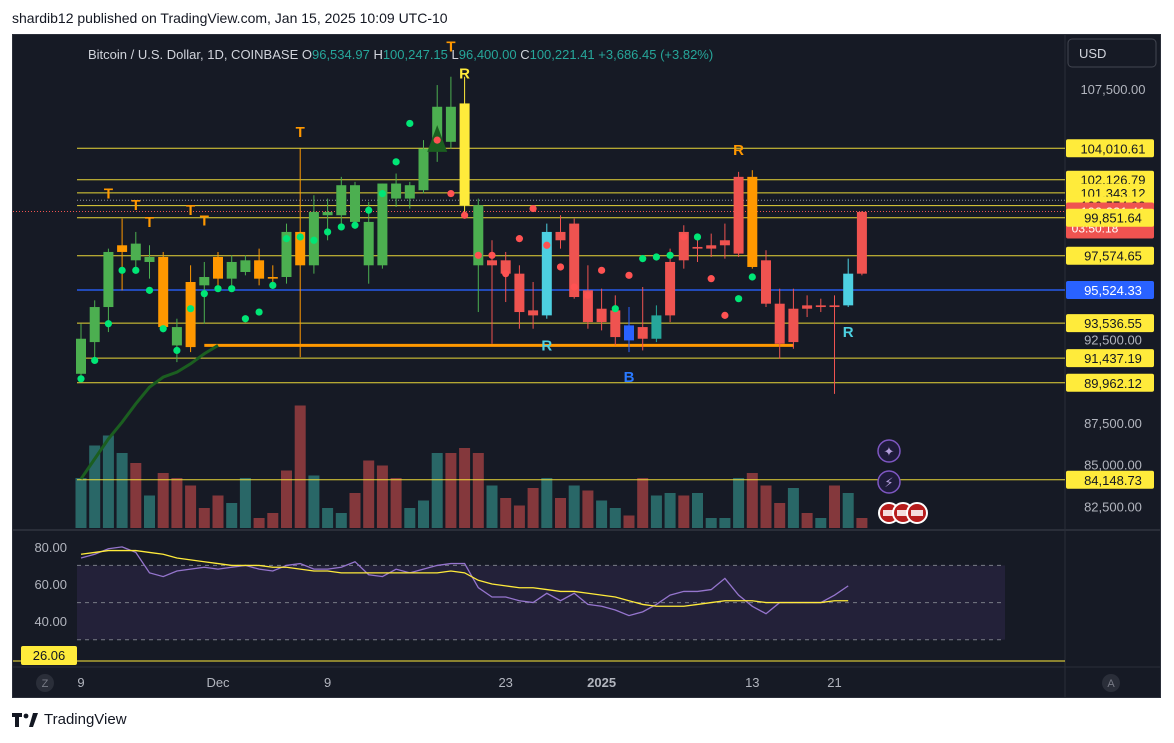 The image size is (1174, 743). Describe the element at coordinates (1113, 323) in the screenshot. I see `price-level-tag-label: 93,536.55` at that location.